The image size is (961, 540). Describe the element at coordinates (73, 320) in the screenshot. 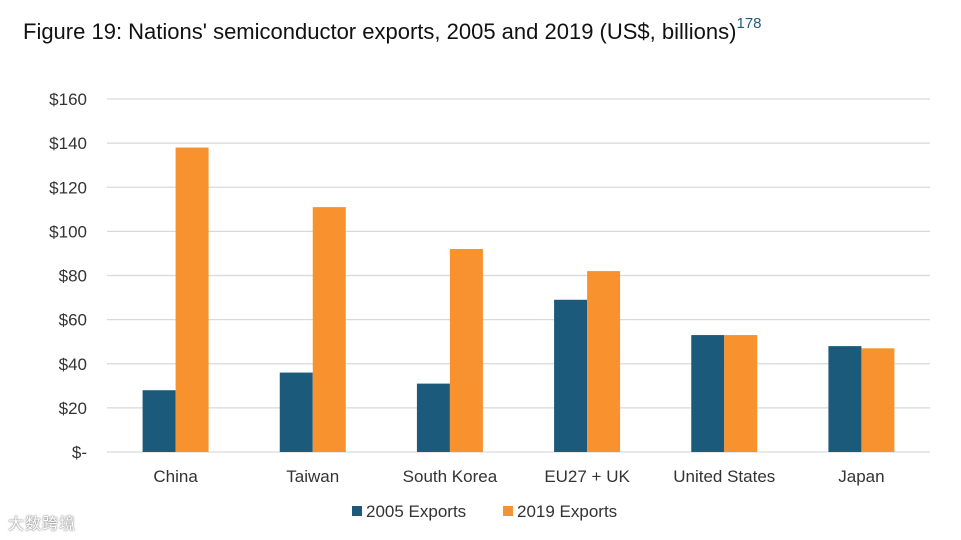

I see `y-tick-label: $60` at that location.